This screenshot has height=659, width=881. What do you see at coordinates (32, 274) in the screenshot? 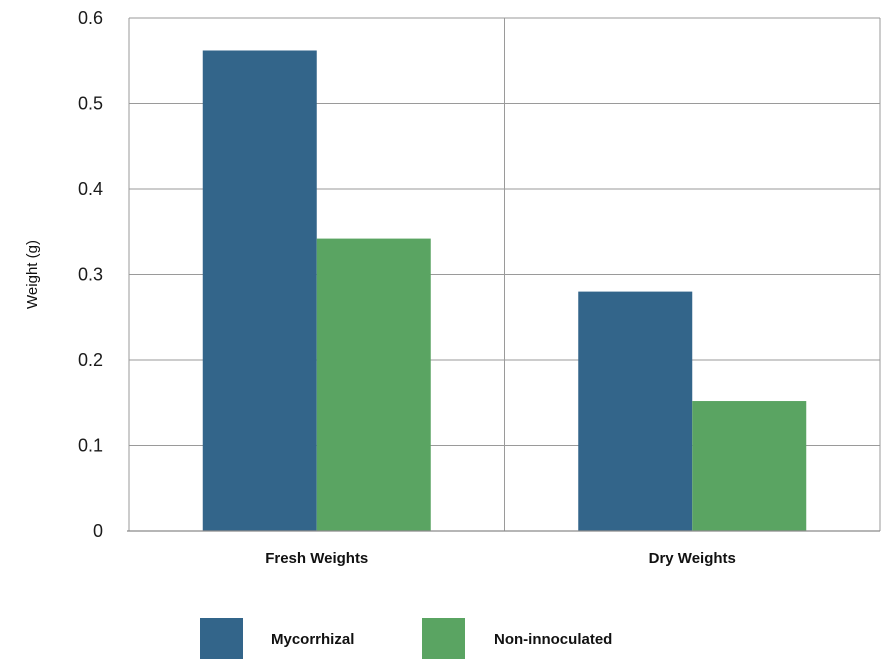
I see `y-axis-title: Weight (g)` at bounding box center [32, 274].